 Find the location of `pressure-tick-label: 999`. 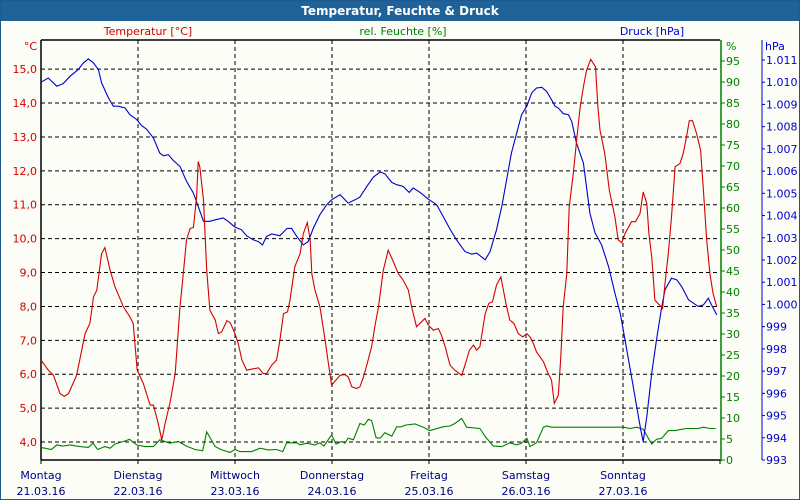

pressure-tick-label: 999 is located at coordinates (776, 327).